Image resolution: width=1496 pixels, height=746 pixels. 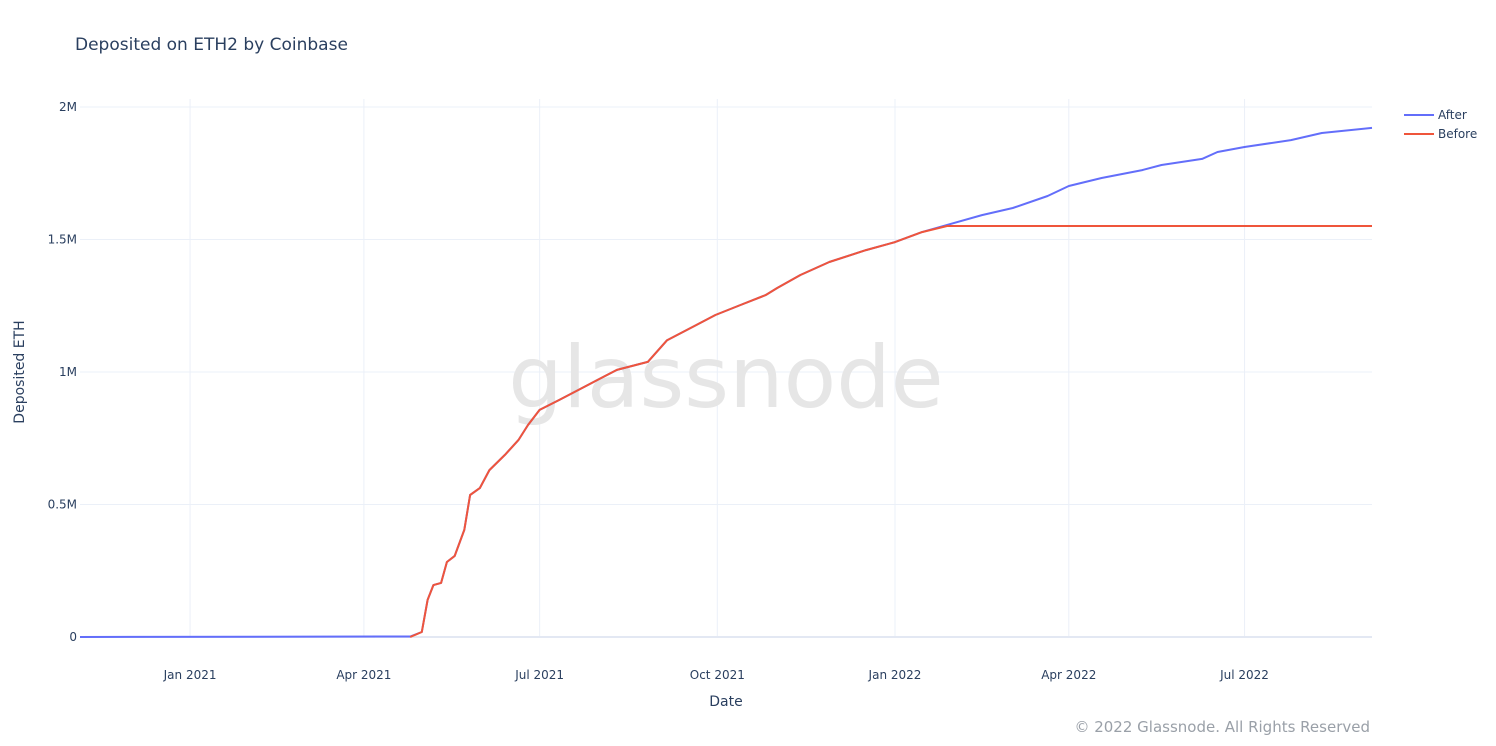 What do you see at coordinates (211, 45) in the screenshot?
I see `chart-title: Deposited on ETH2 by Coinbase` at bounding box center [211, 45].